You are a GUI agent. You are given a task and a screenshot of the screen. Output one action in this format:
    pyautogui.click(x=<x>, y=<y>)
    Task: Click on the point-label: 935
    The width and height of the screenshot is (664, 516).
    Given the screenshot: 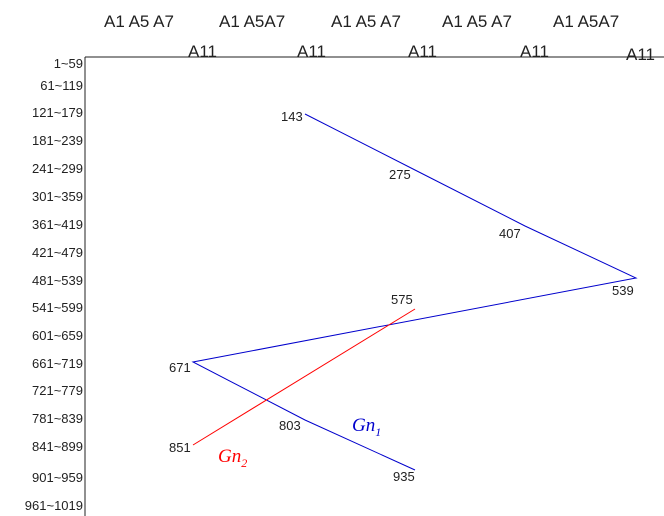 What is the action you would take?
    pyautogui.click(x=404, y=476)
    